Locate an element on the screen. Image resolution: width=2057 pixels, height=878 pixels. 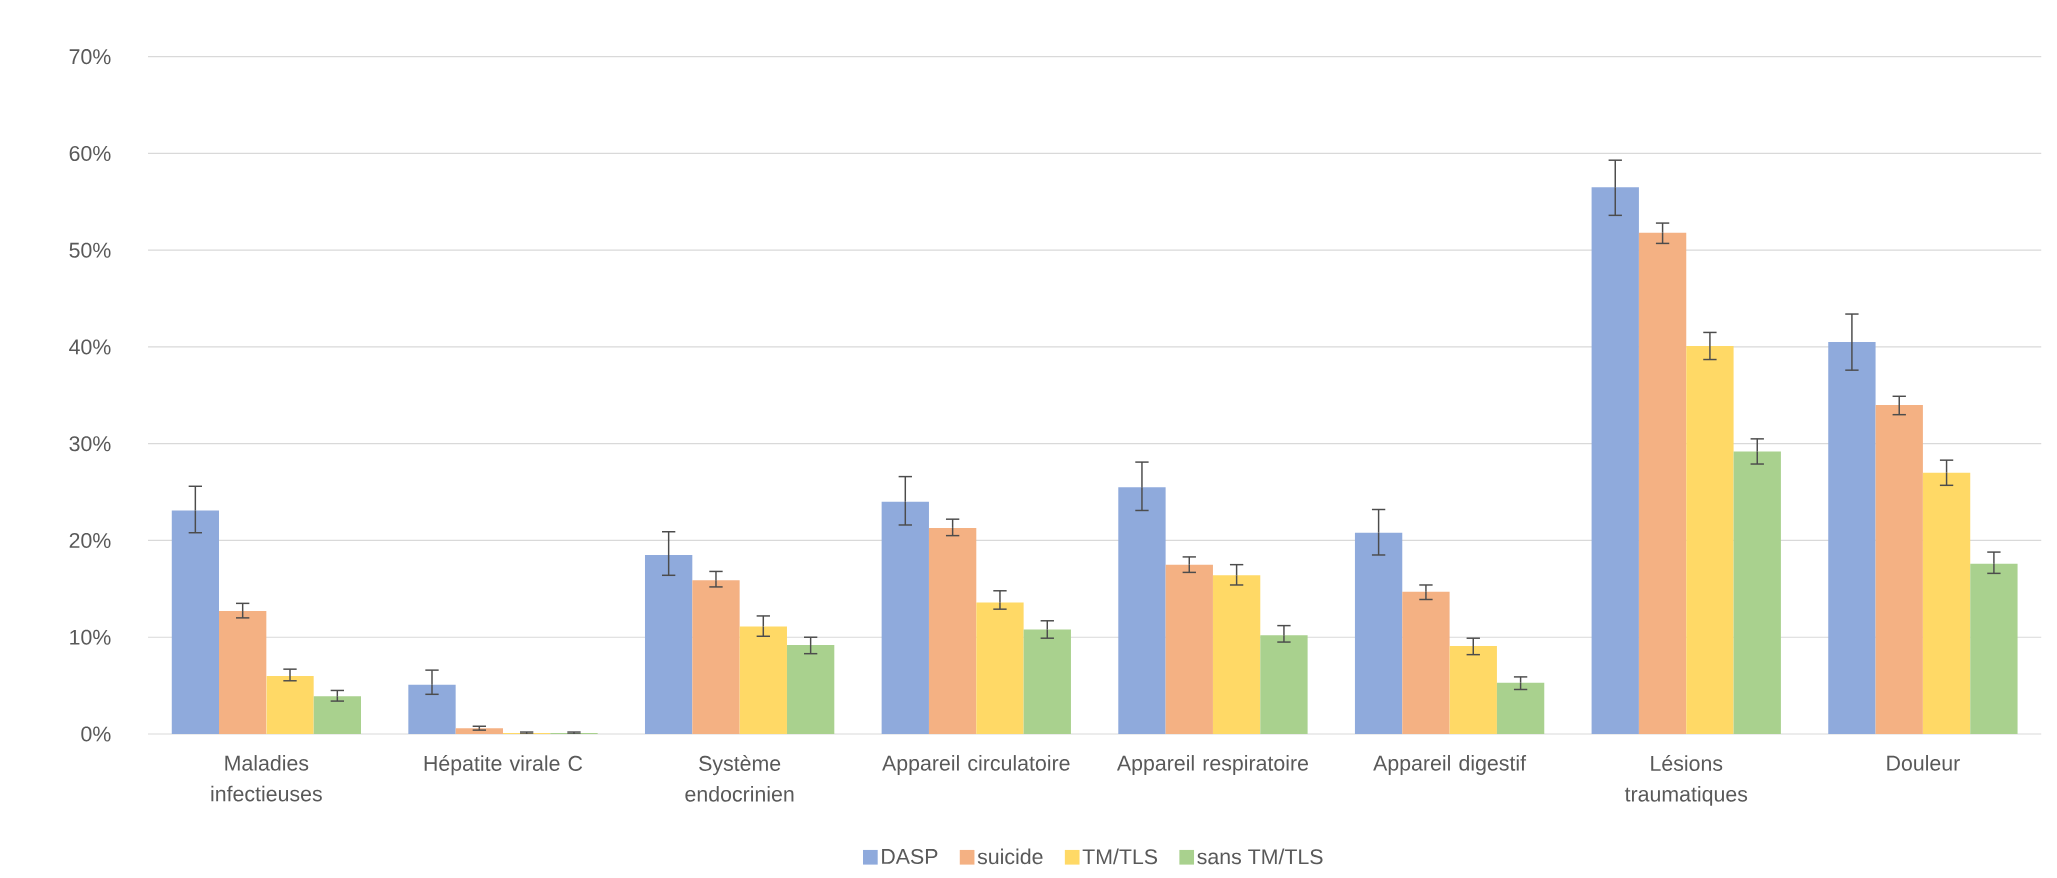
x-tick-label: Maladies infectieuses is located at coordinates (266, 778).